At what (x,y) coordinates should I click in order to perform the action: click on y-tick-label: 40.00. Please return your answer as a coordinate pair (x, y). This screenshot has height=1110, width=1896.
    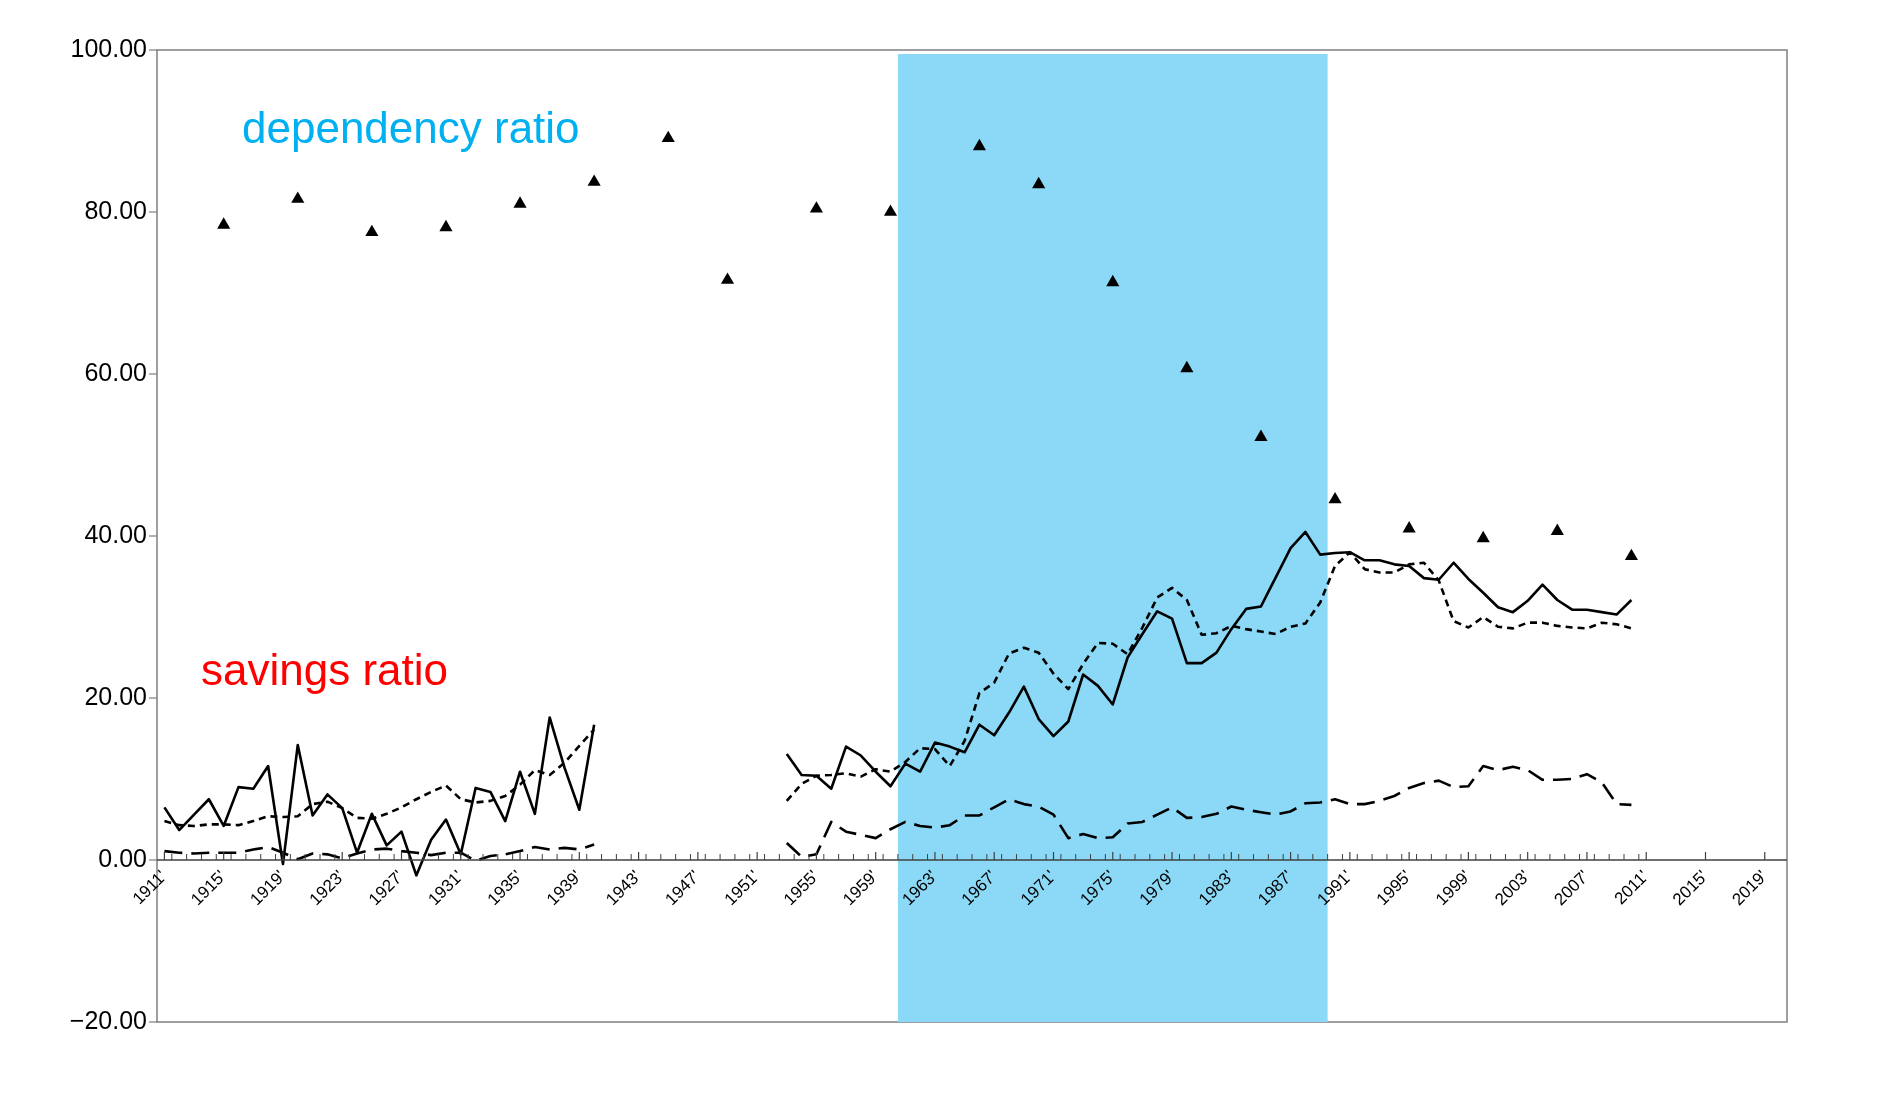
    Looking at the image, I should click on (115, 533).